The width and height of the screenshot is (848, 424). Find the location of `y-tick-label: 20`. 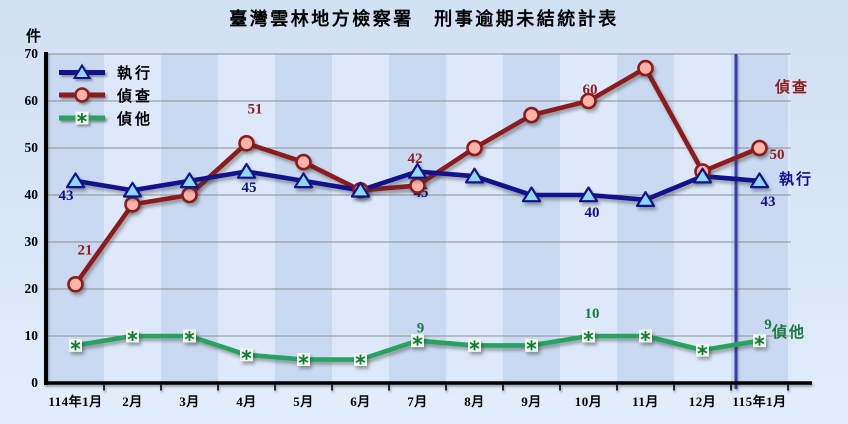

y-tick-label: 20 is located at coordinates (31, 288).